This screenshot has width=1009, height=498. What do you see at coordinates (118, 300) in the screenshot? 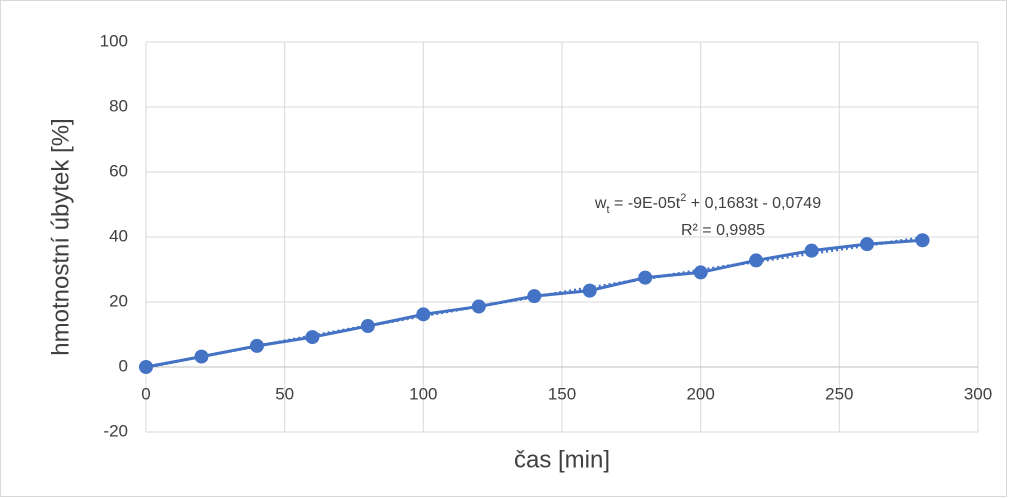
I see `y-tick-label: 20` at bounding box center [118, 300].